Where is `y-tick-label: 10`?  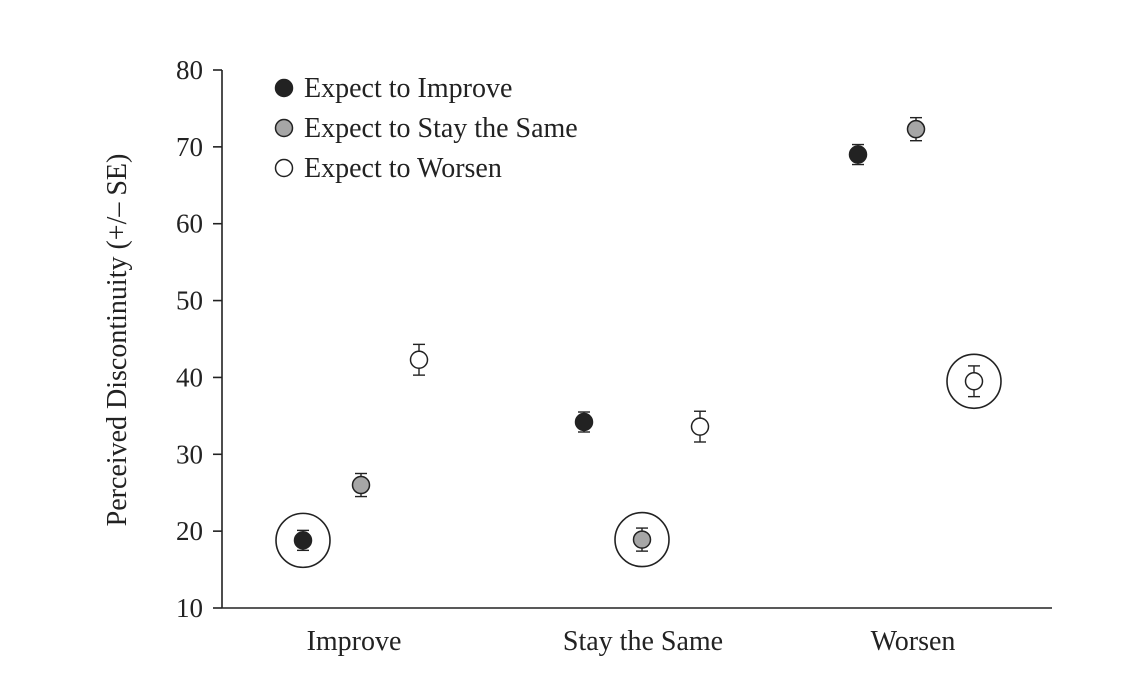 y-tick-label: 10 is located at coordinates (189, 608).